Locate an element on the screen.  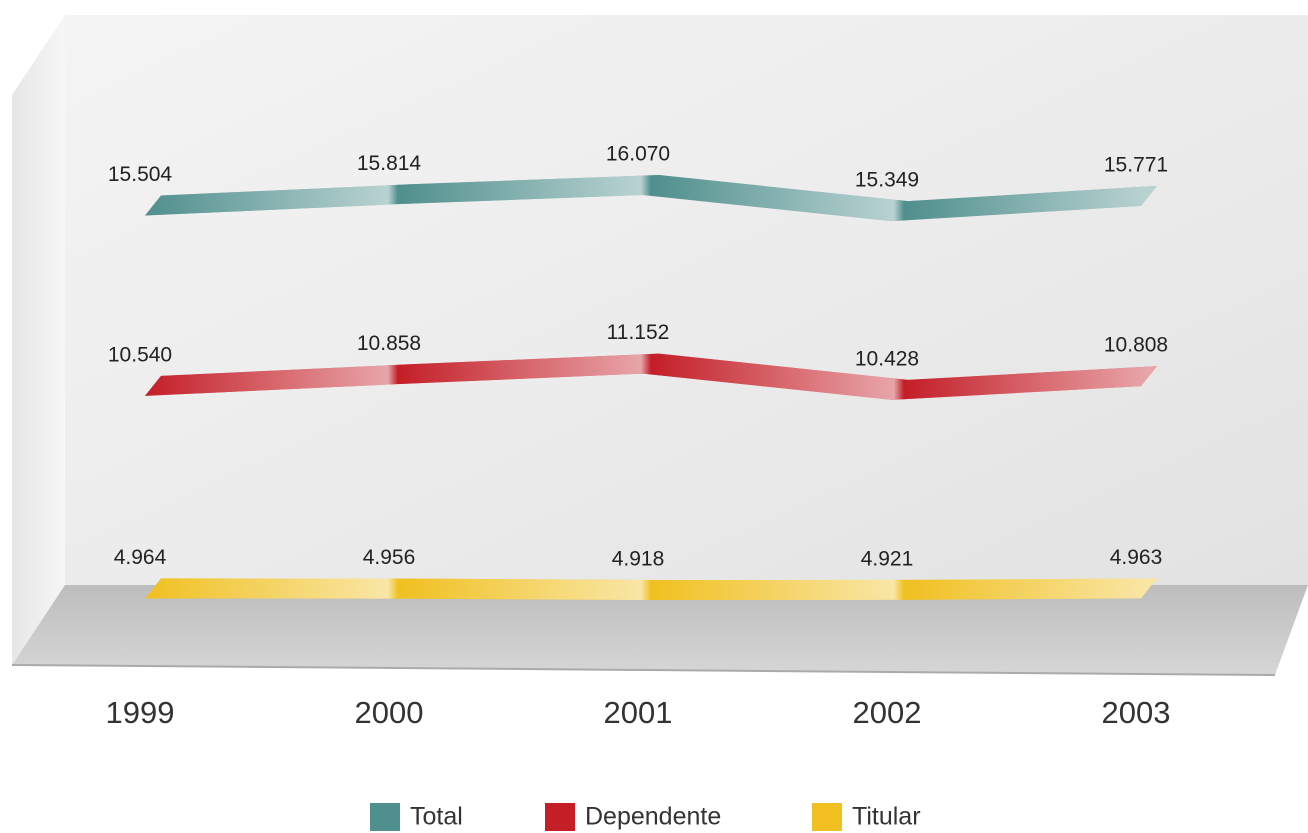
value-label: 4.963 is located at coordinates (1136, 557).